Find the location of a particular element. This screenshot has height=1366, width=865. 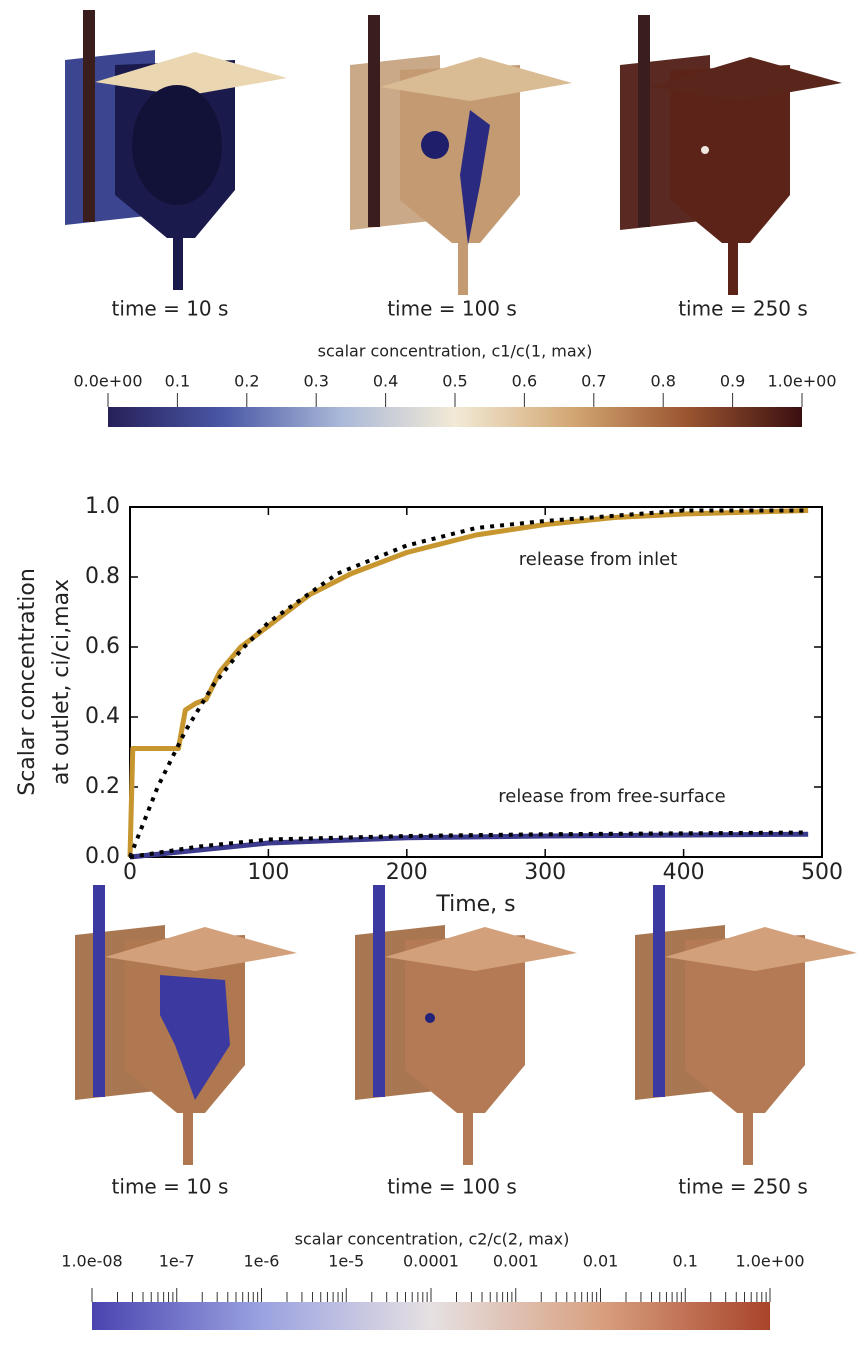

x-tick-label: 0 is located at coordinates (130, 872).